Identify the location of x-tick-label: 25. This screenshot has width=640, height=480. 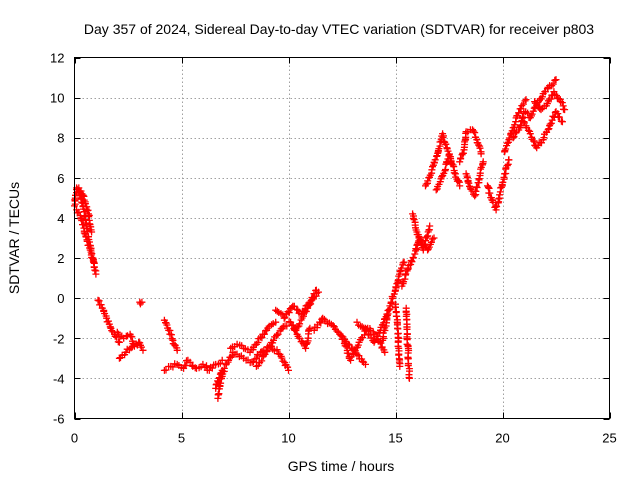
(609, 438).